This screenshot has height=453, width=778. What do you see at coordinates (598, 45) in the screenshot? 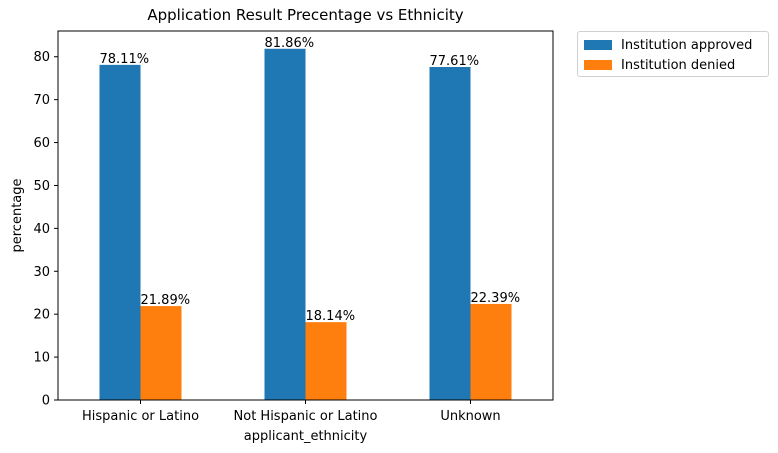
I see `legend-swatch-approved` at bounding box center [598, 45].